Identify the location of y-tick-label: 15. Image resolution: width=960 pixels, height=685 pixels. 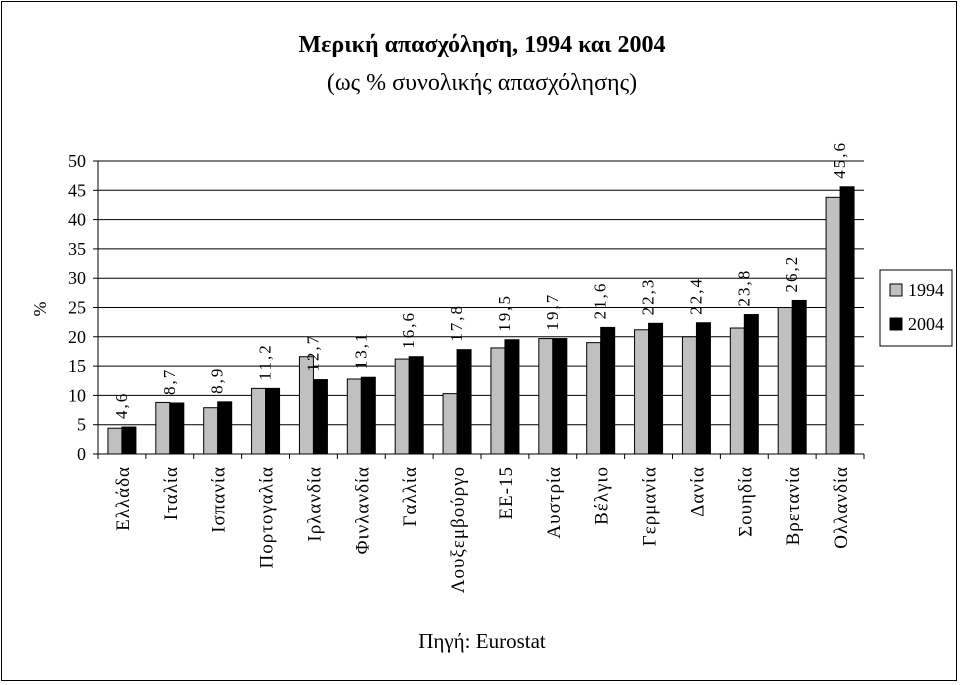
(77, 366).